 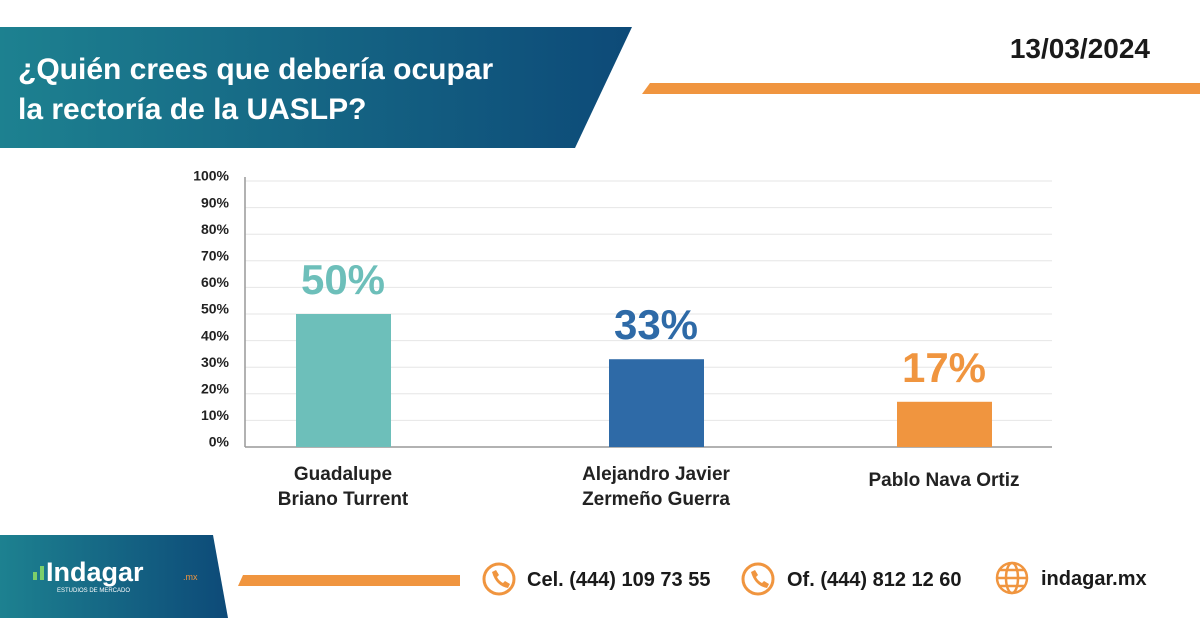 I want to click on y-tick-label: 80%, so click(x=215, y=229).